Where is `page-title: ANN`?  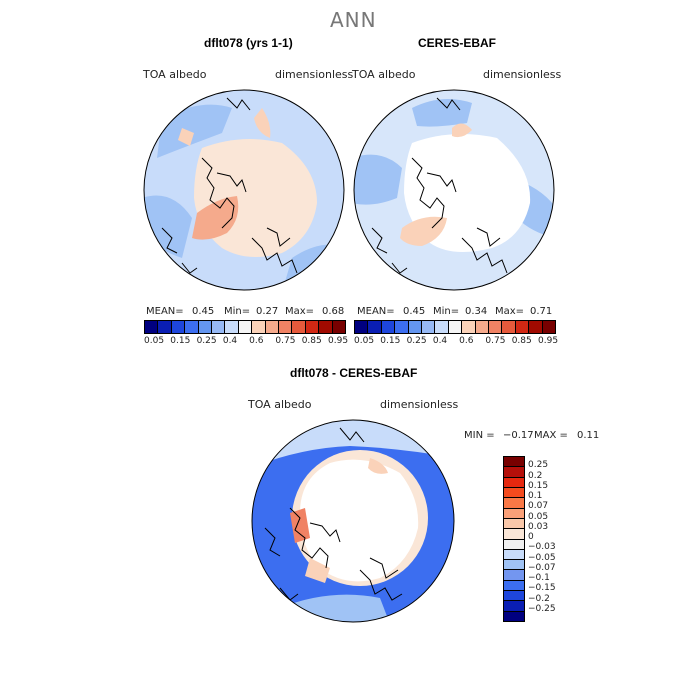 page-title: ANN is located at coordinates (353, 20).